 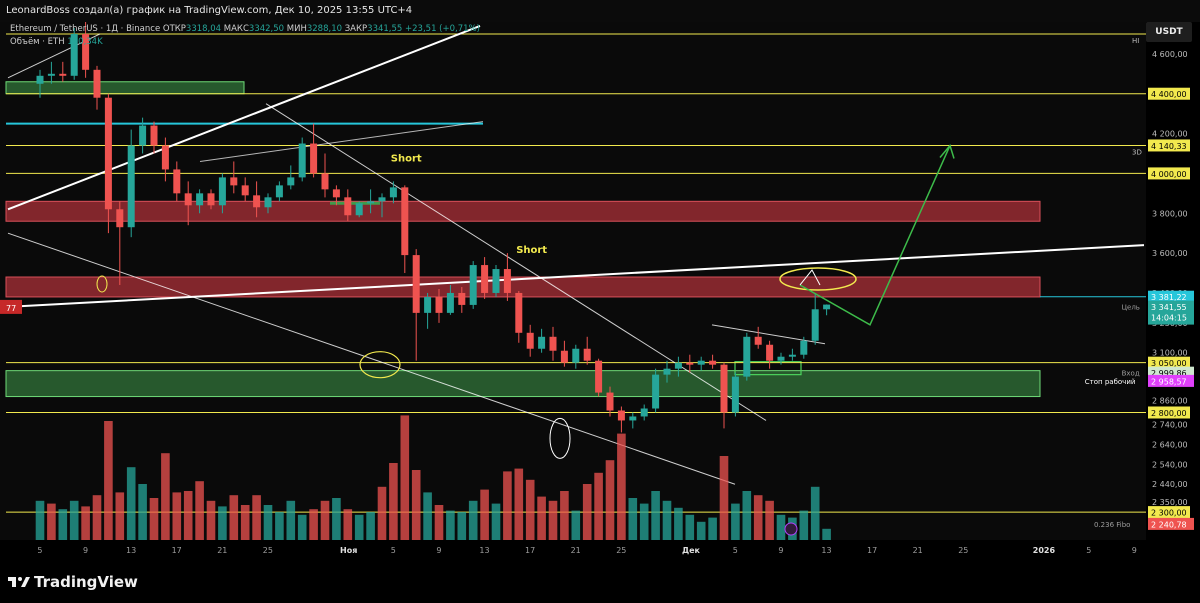 What do you see at coordinates (600, 581) in the screenshot?
I see `footer` at bounding box center [600, 581].